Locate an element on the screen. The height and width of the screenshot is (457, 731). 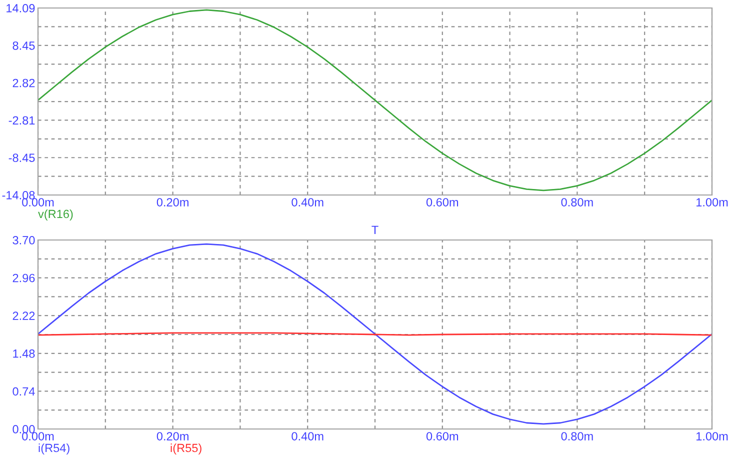
y-tick-label: 0.00 is located at coordinates (23, 429).